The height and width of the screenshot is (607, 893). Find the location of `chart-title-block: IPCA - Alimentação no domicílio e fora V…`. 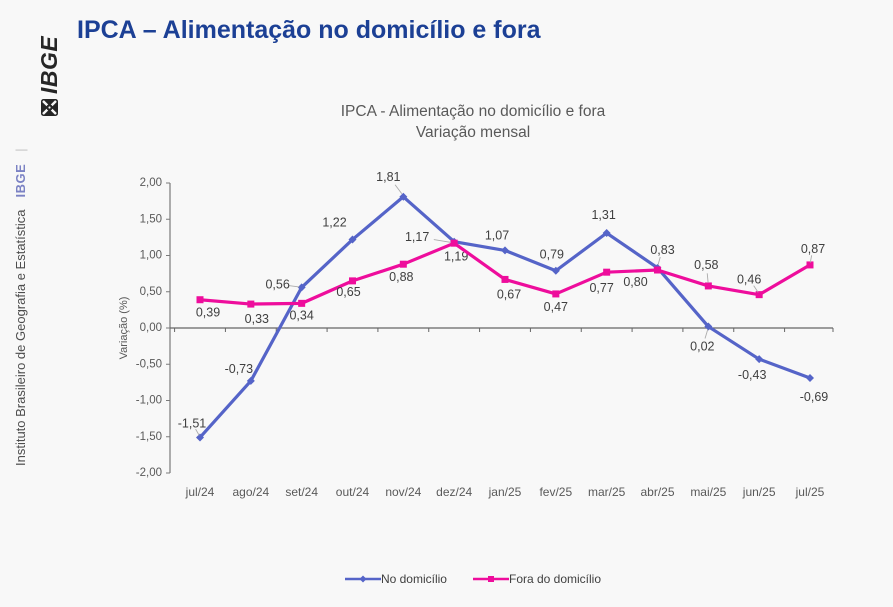

chart-title-block: IPCA - Alimentação no domicílio e fora V… is located at coordinates (473, 122).